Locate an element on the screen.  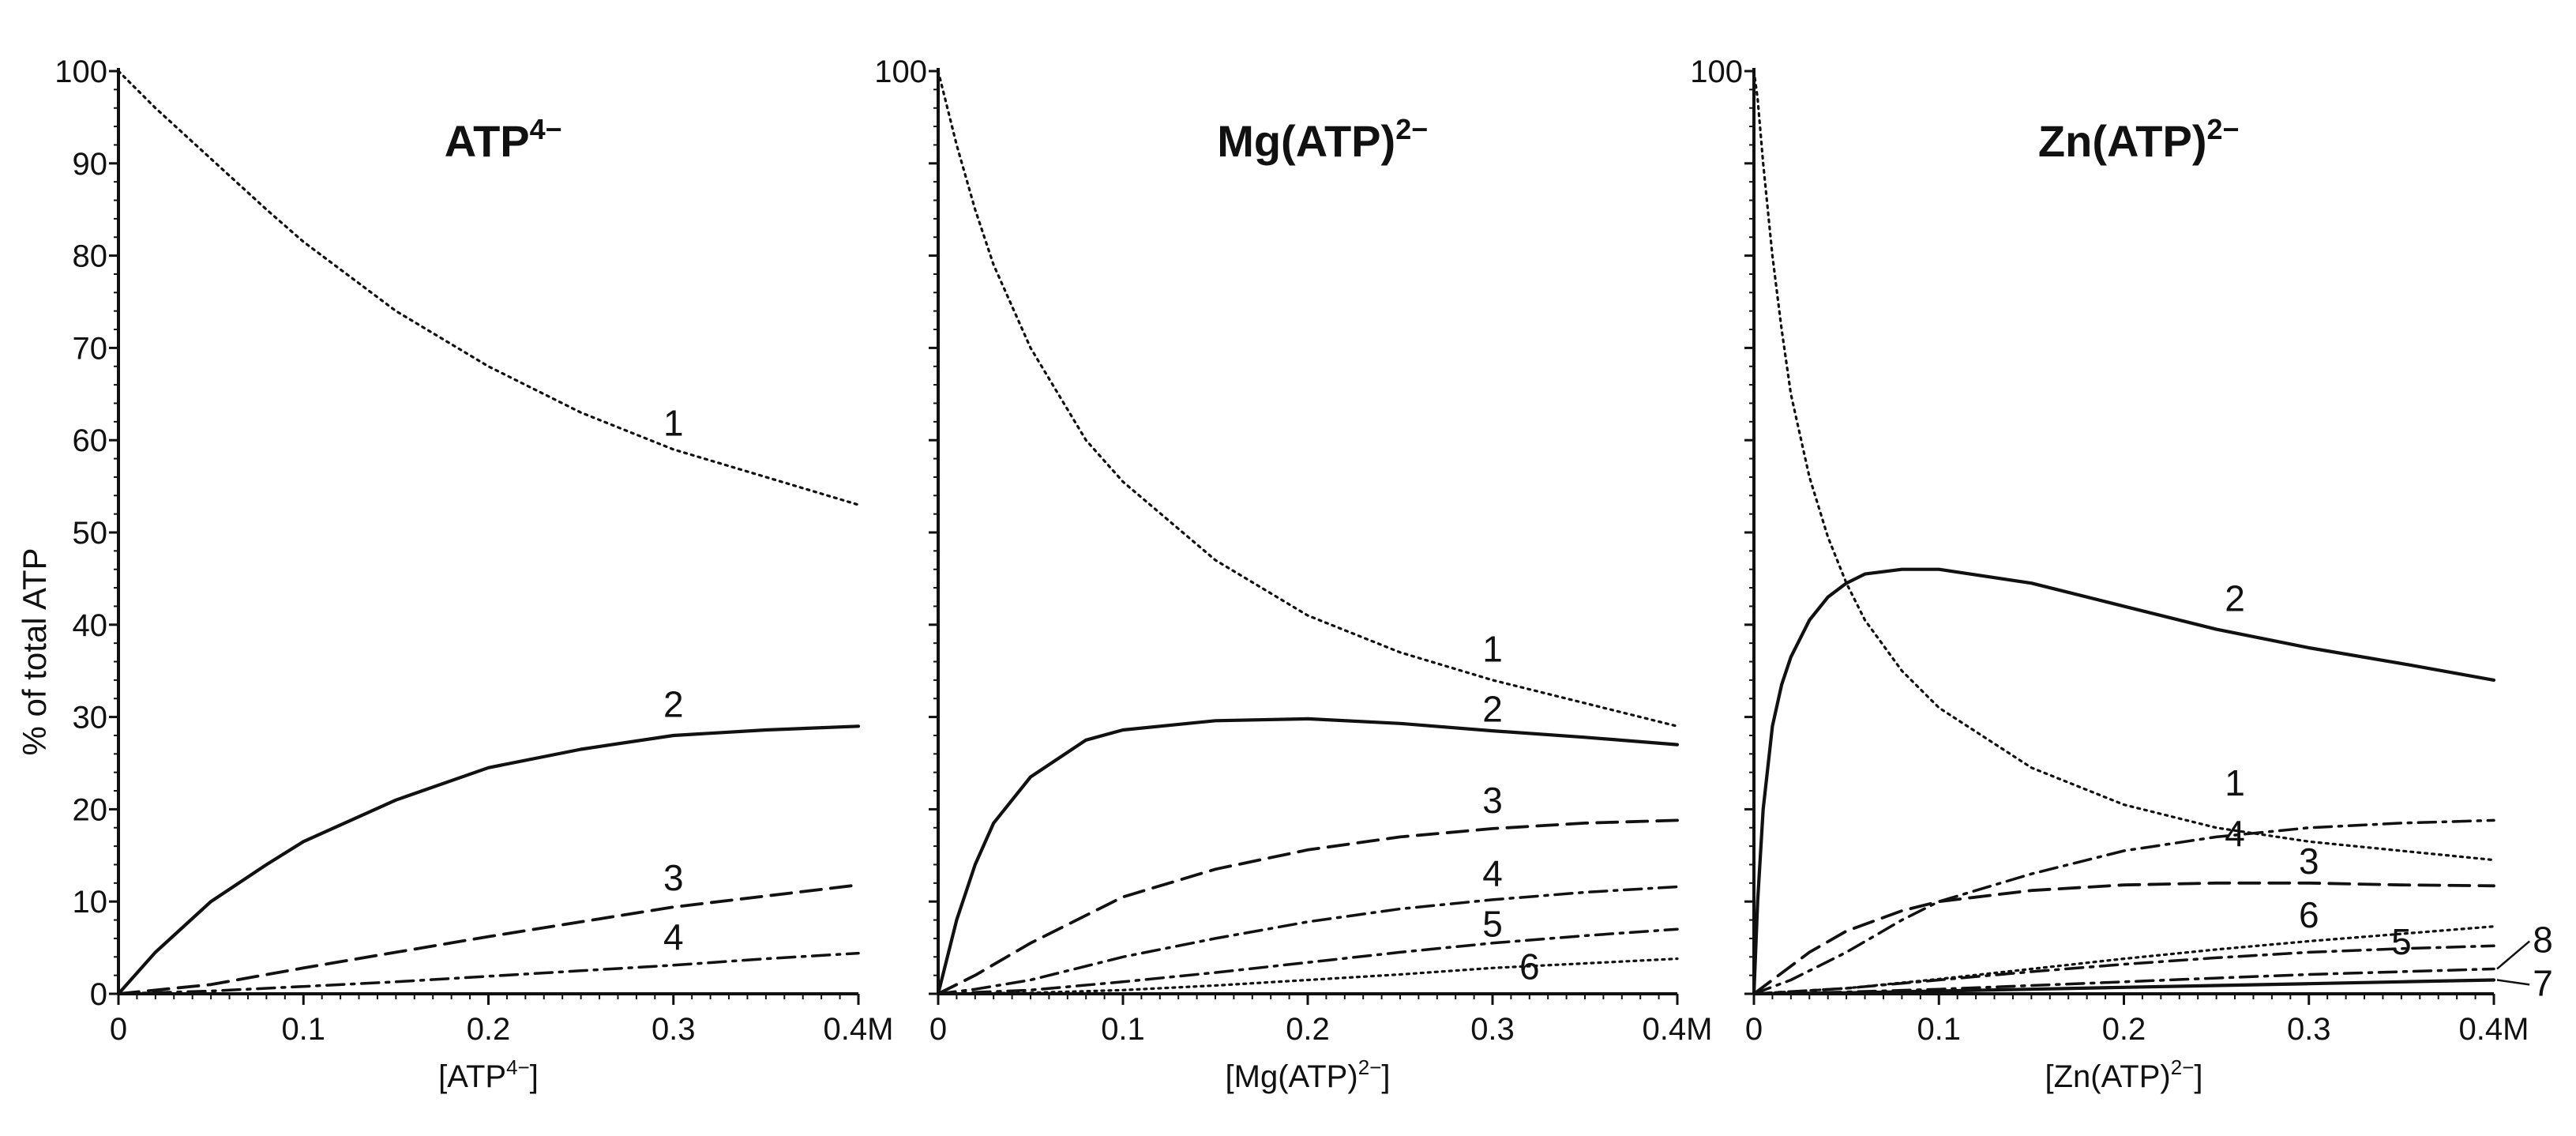
y-tick-label: 40 is located at coordinates (90, 625).